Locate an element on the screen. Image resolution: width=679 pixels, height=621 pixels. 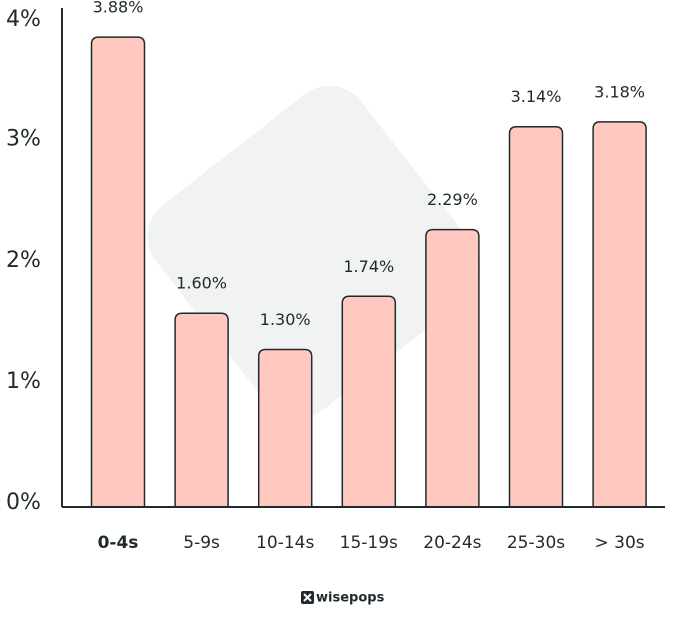
value-label: 1.60% is located at coordinates (201, 283).